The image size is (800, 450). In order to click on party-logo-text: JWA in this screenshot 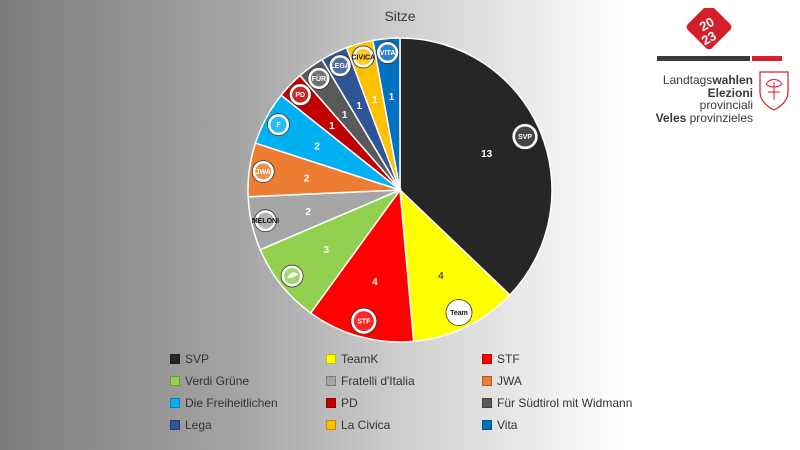, I will do `click(263, 172)`.